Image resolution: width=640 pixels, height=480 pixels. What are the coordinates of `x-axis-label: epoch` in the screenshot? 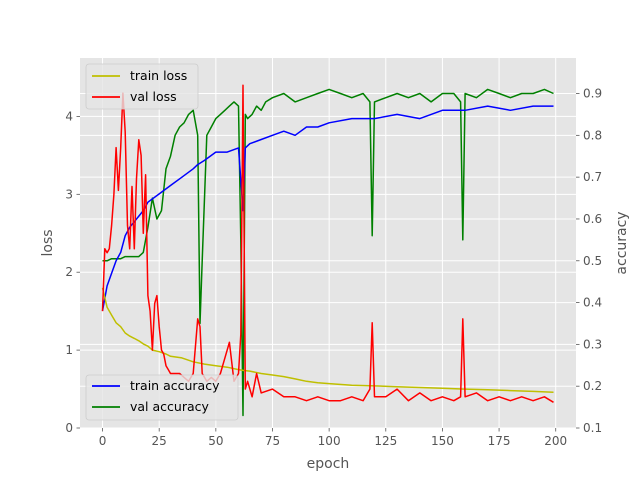 It's located at (328, 464).